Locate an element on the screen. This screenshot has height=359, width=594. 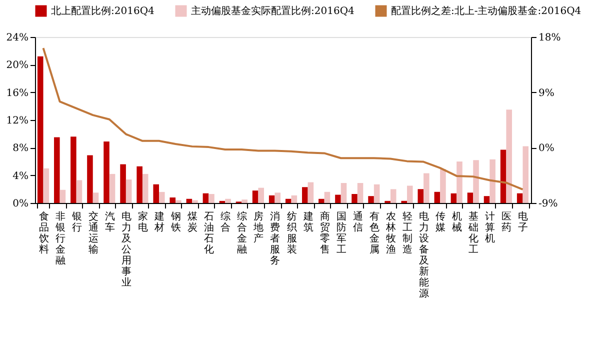
x-tick-label: 建材 is located at coordinates (159, 222).